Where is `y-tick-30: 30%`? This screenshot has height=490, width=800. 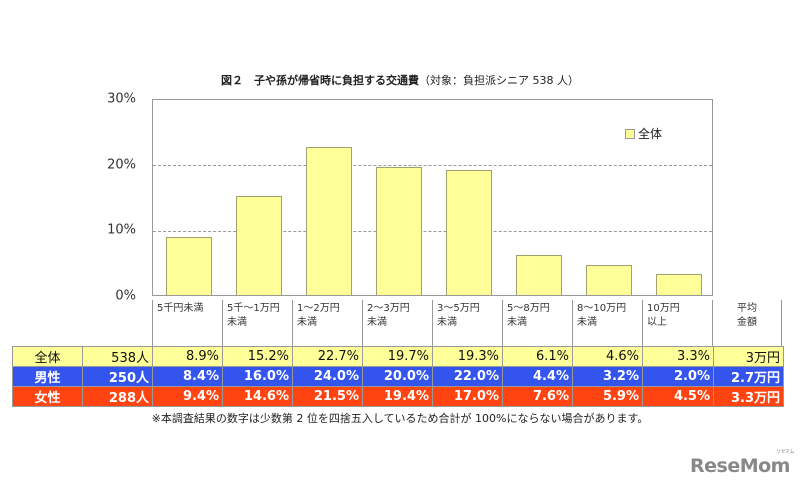
y-tick-30: 30% is located at coordinates (121, 99).